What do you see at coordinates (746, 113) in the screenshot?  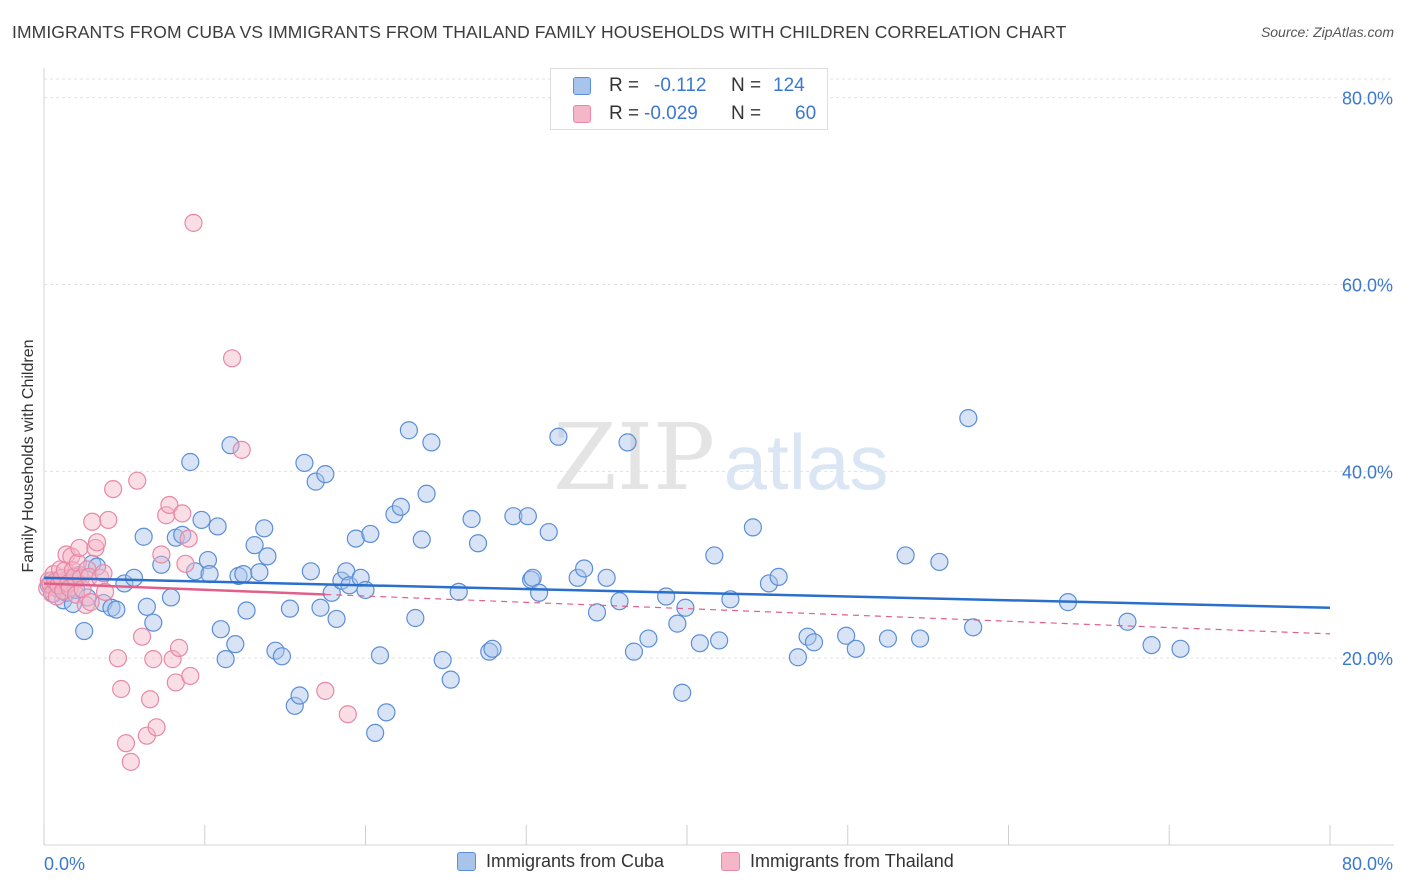 I see `thailand-n-label: N =` at bounding box center [746, 113].